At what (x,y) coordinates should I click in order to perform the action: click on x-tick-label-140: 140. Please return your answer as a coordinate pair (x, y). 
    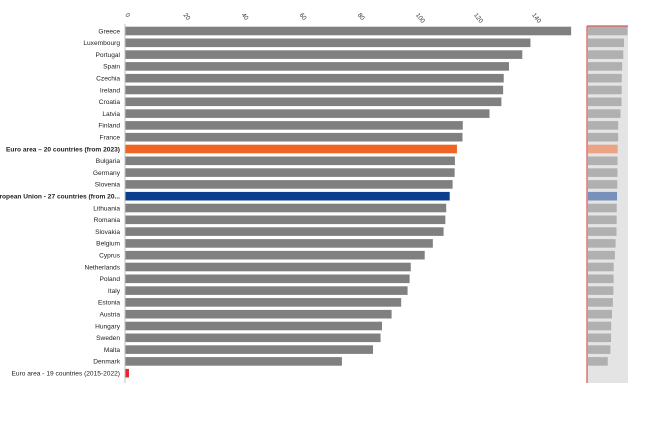
    Looking at the image, I should click on (536, 18).